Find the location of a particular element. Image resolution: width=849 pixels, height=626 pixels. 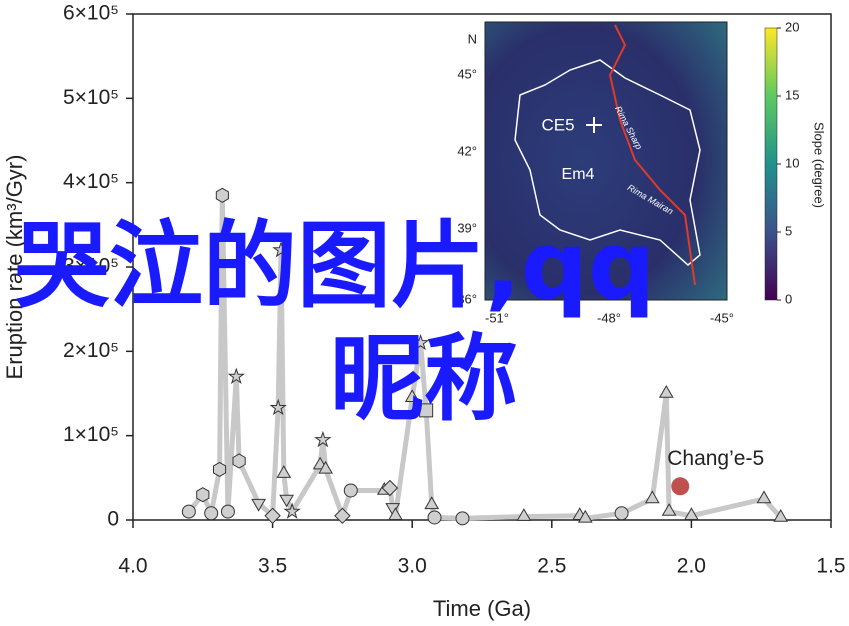

x-tick-label: 2.5 is located at coordinates (551, 566).